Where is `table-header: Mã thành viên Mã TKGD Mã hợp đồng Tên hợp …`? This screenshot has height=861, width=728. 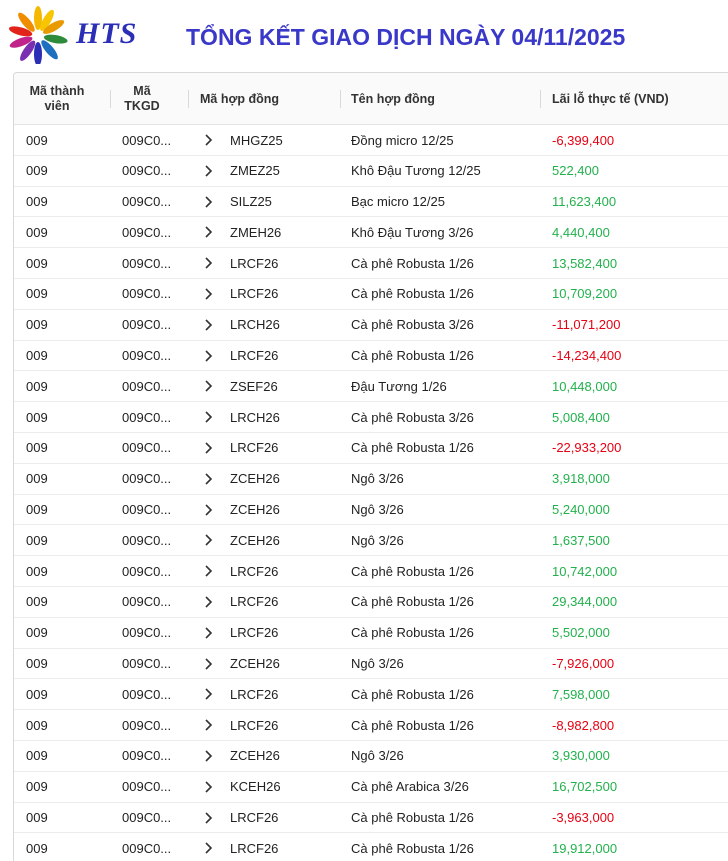 table-header: Mã thành viên Mã TKGD Mã hợp đồng Tên hợp … is located at coordinates (371, 99).